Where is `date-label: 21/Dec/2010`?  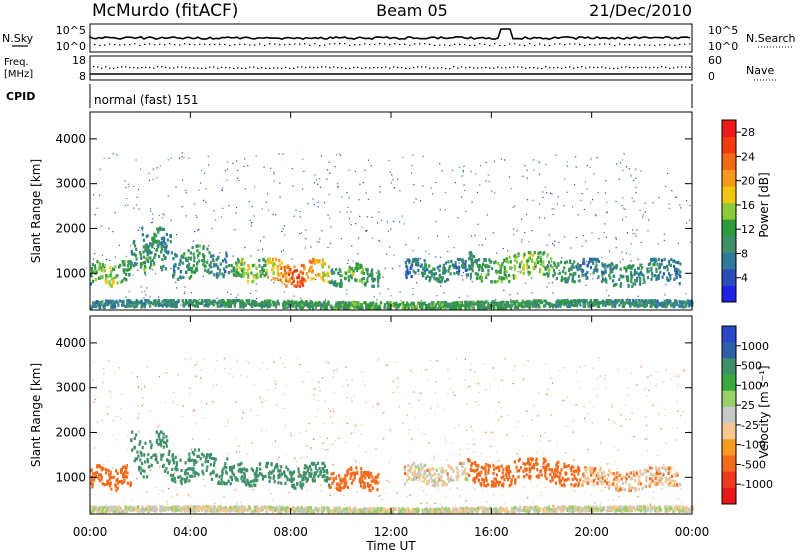 date-label: 21/Dec/2010 is located at coordinates (640, 10).